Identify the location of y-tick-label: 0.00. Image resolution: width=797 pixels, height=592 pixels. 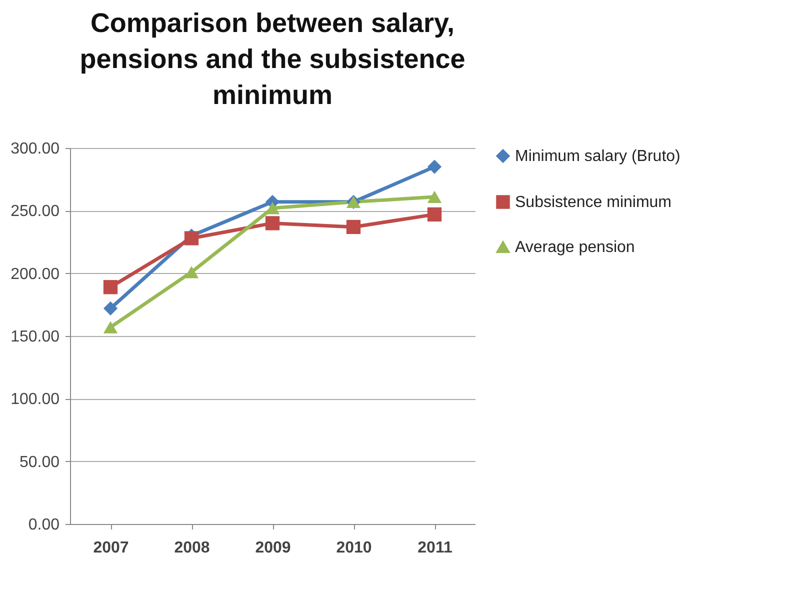
(44, 525).